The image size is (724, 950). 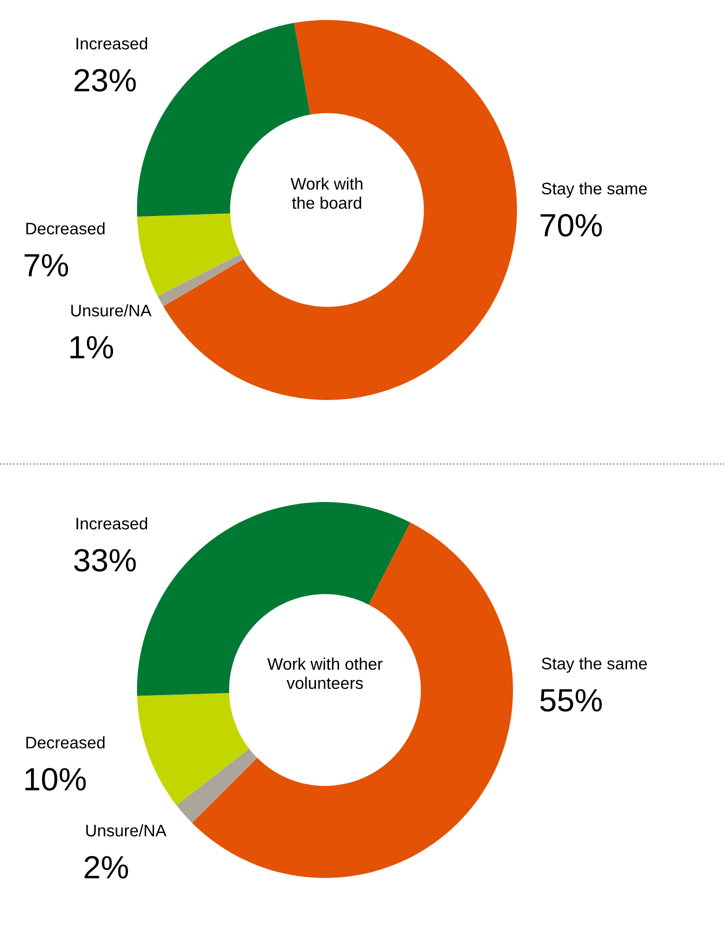 What do you see at coordinates (55, 779) in the screenshot?
I see `data-label: 10%` at bounding box center [55, 779].